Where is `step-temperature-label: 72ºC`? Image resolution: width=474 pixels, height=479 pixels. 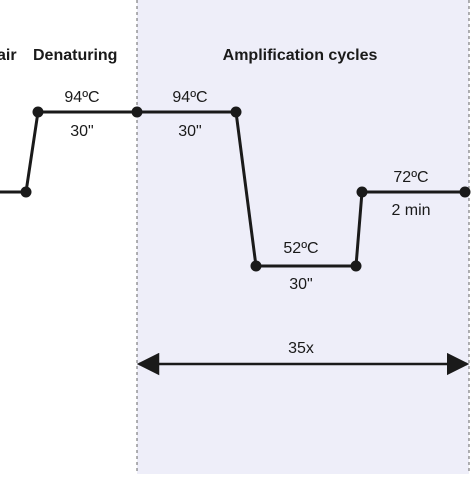
step-temperature-label: 72ºC is located at coordinates (410, 177).